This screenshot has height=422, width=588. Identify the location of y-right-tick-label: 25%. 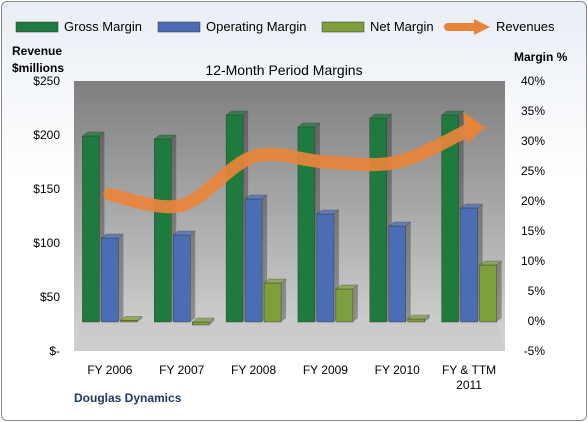
(533, 171).